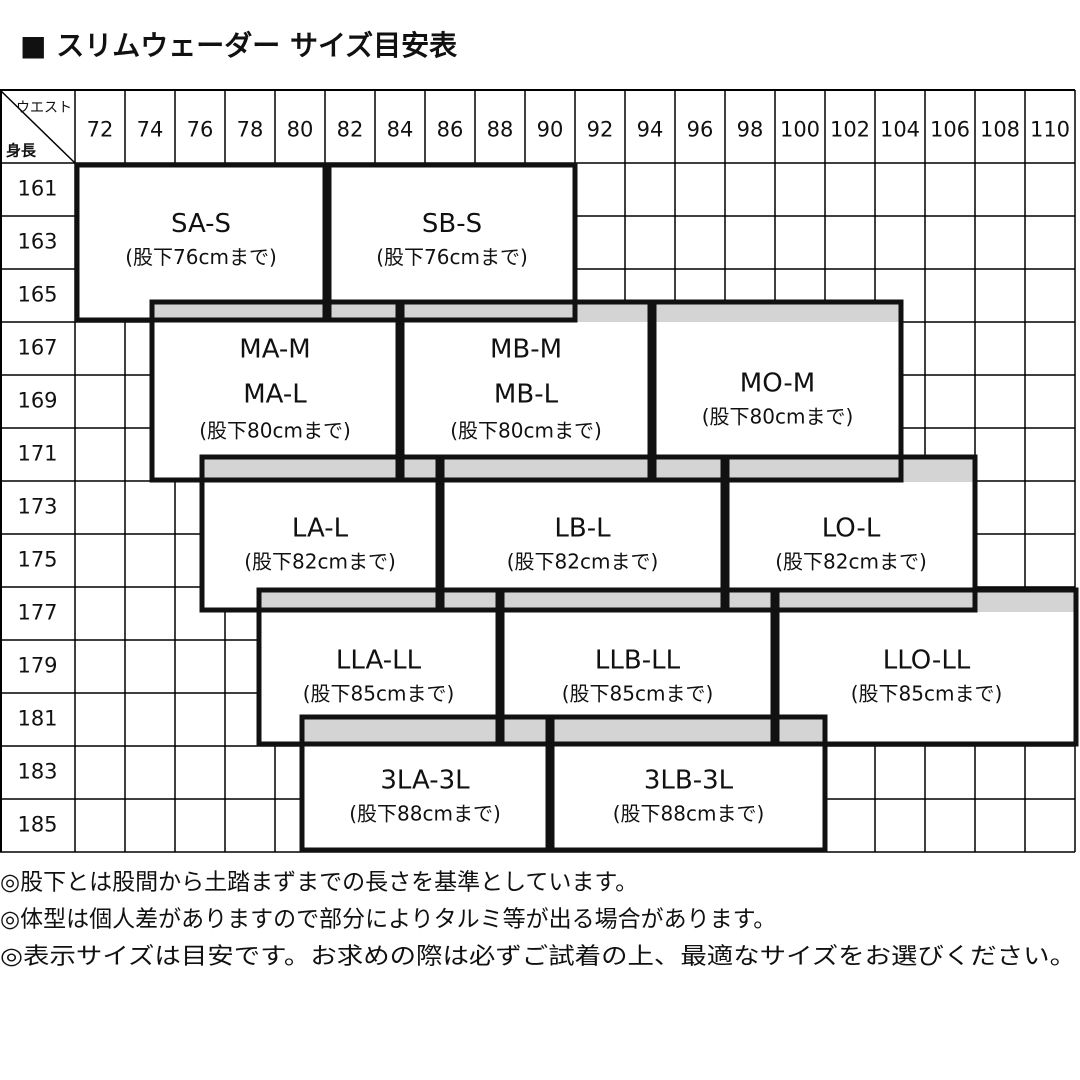 The height and width of the screenshot is (1080, 1080). What do you see at coordinates (526, 350) in the screenshot?
I see `size-name: MB-M` at bounding box center [526, 350].